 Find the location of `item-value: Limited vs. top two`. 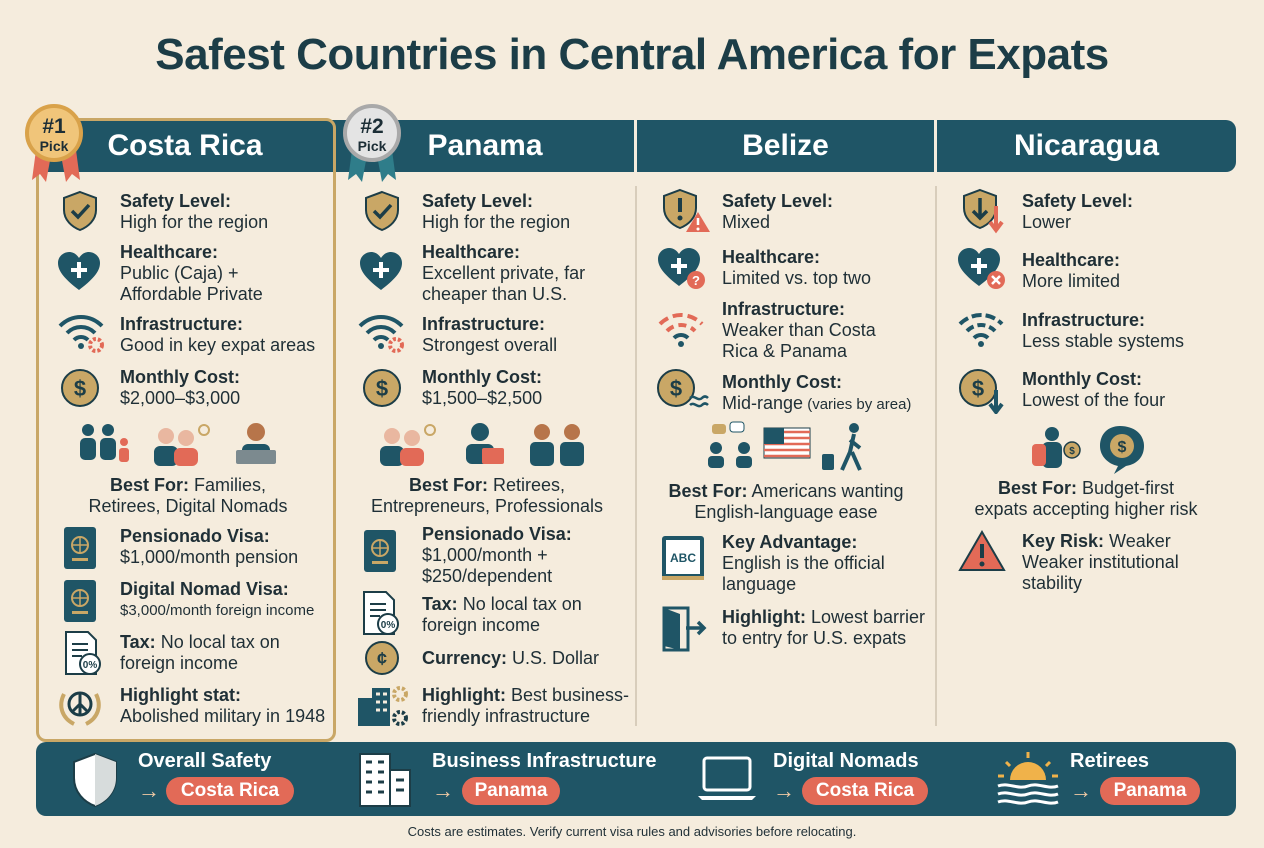

item-value: Limited vs. top two is located at coordinates (797, 278).